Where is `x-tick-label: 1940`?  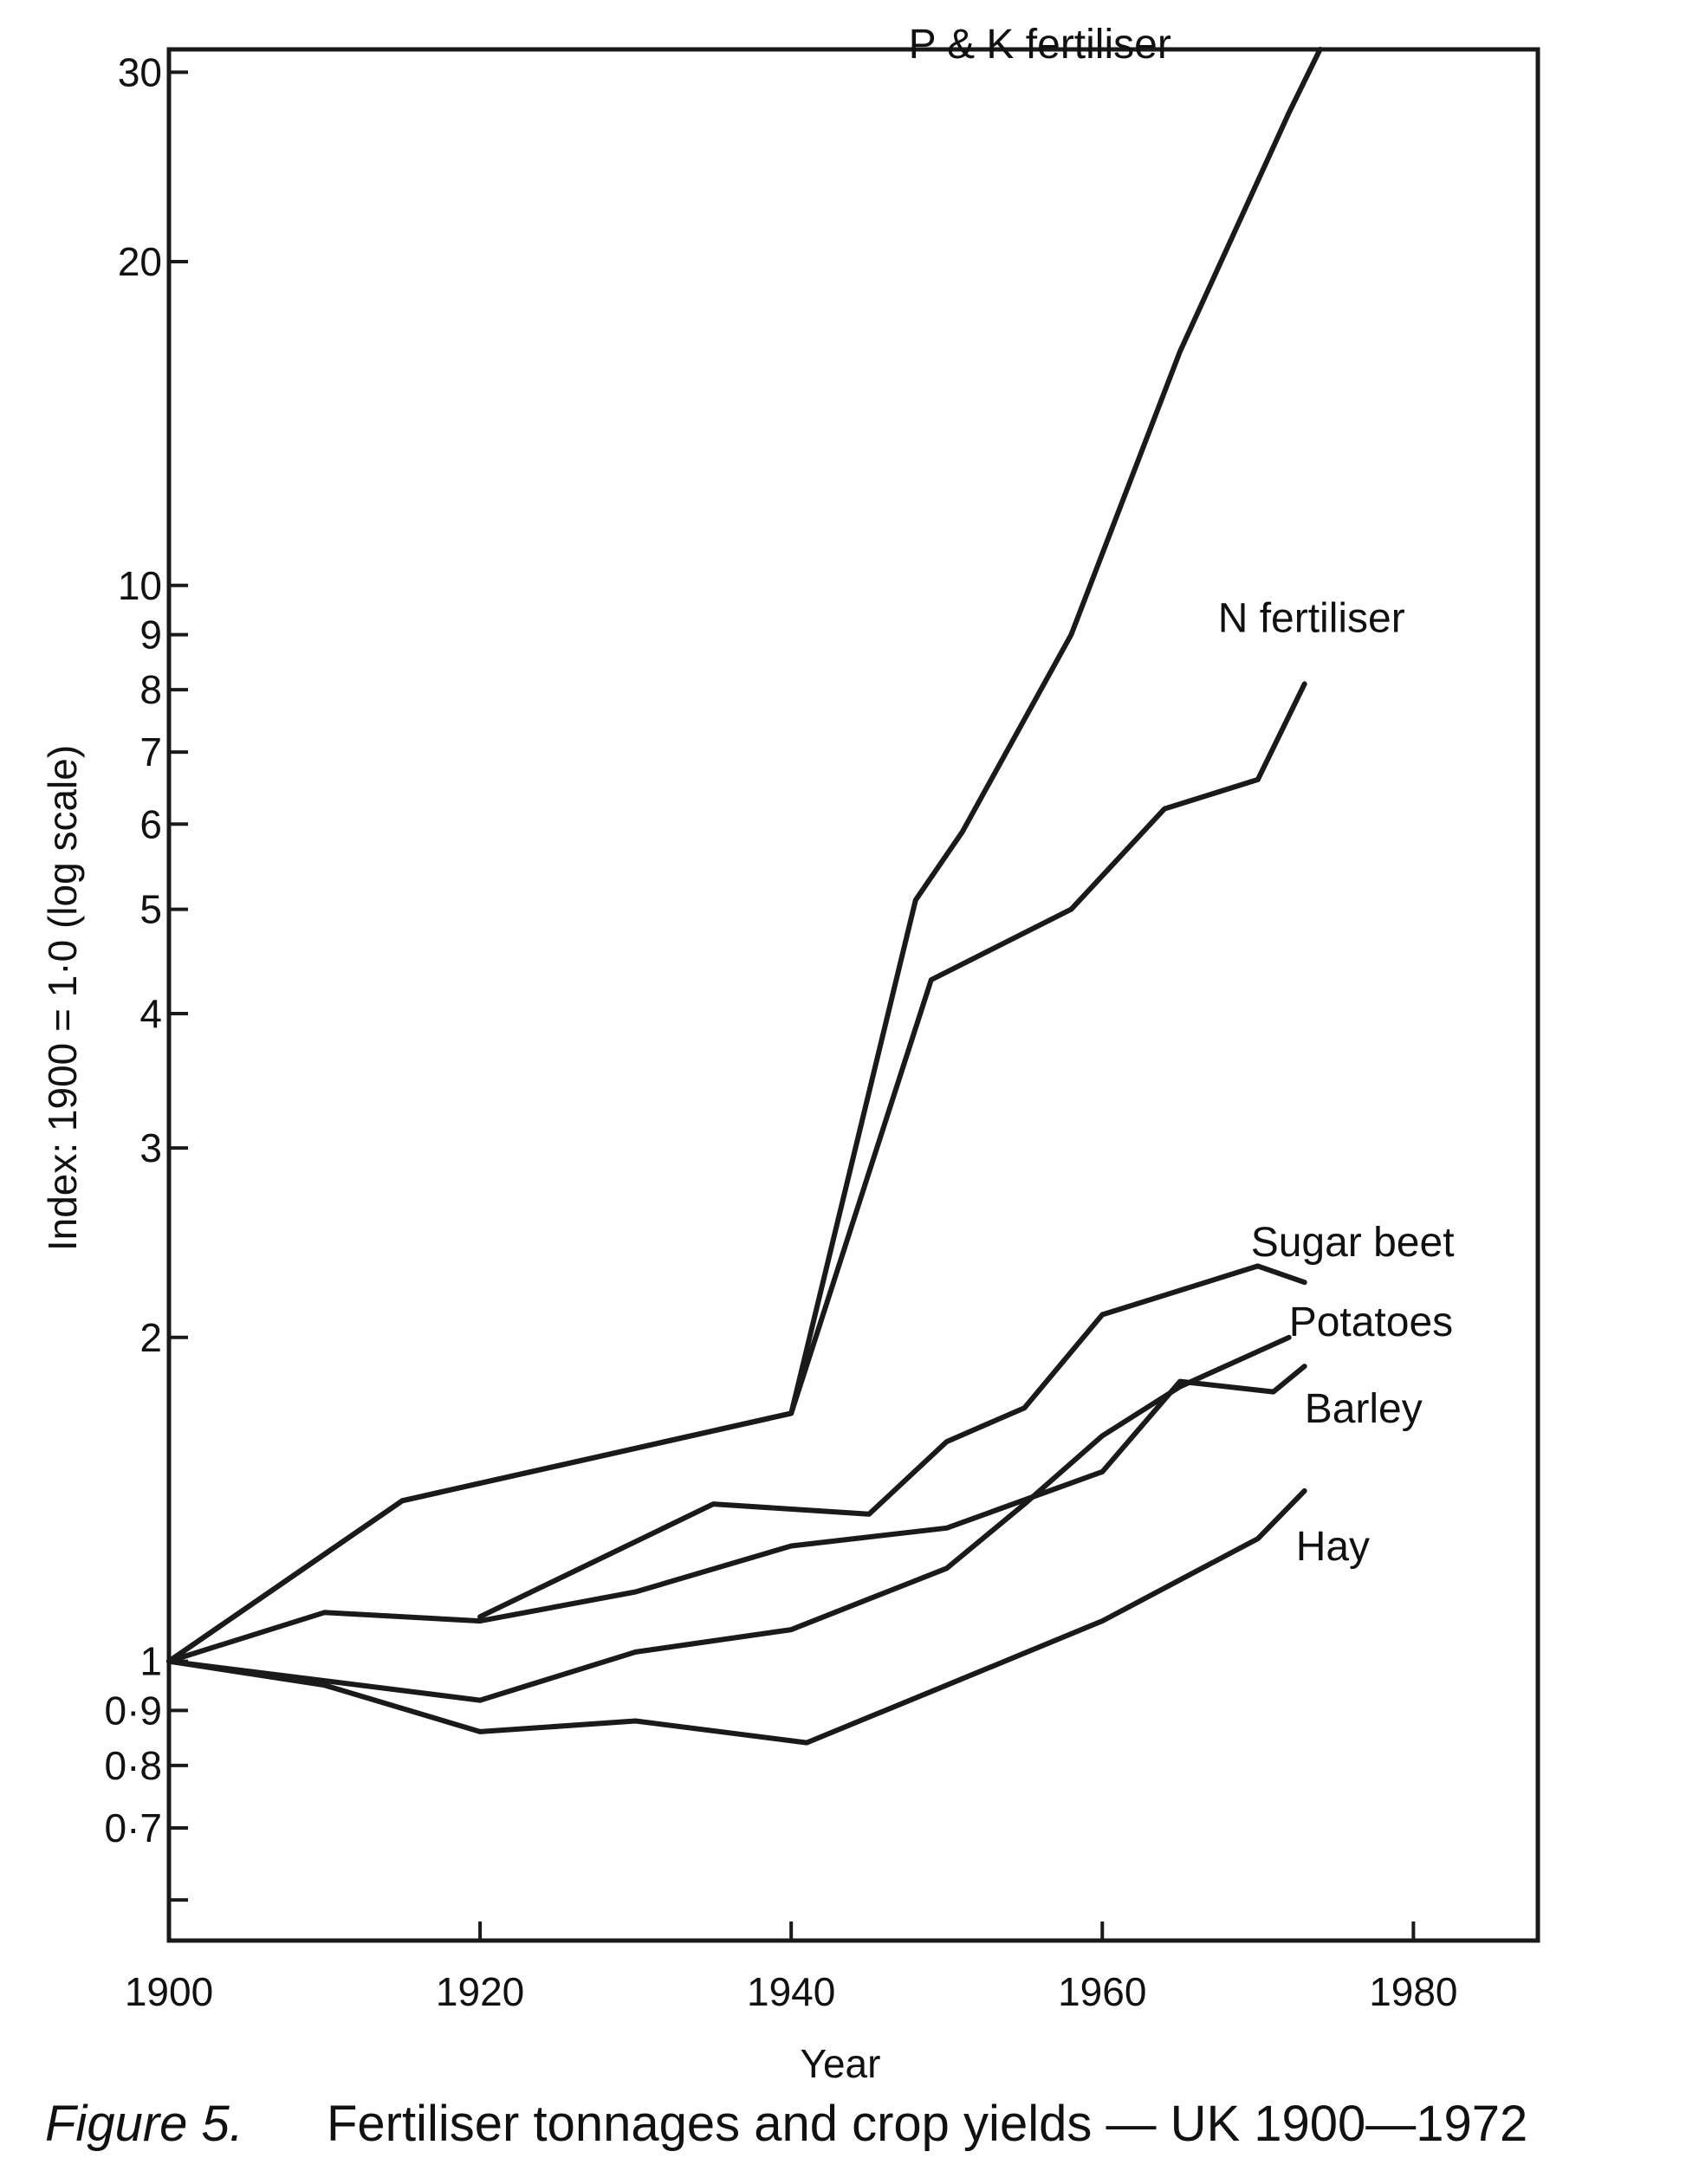 x-tick-label: 1940 is located at coordinates (791, 1991).